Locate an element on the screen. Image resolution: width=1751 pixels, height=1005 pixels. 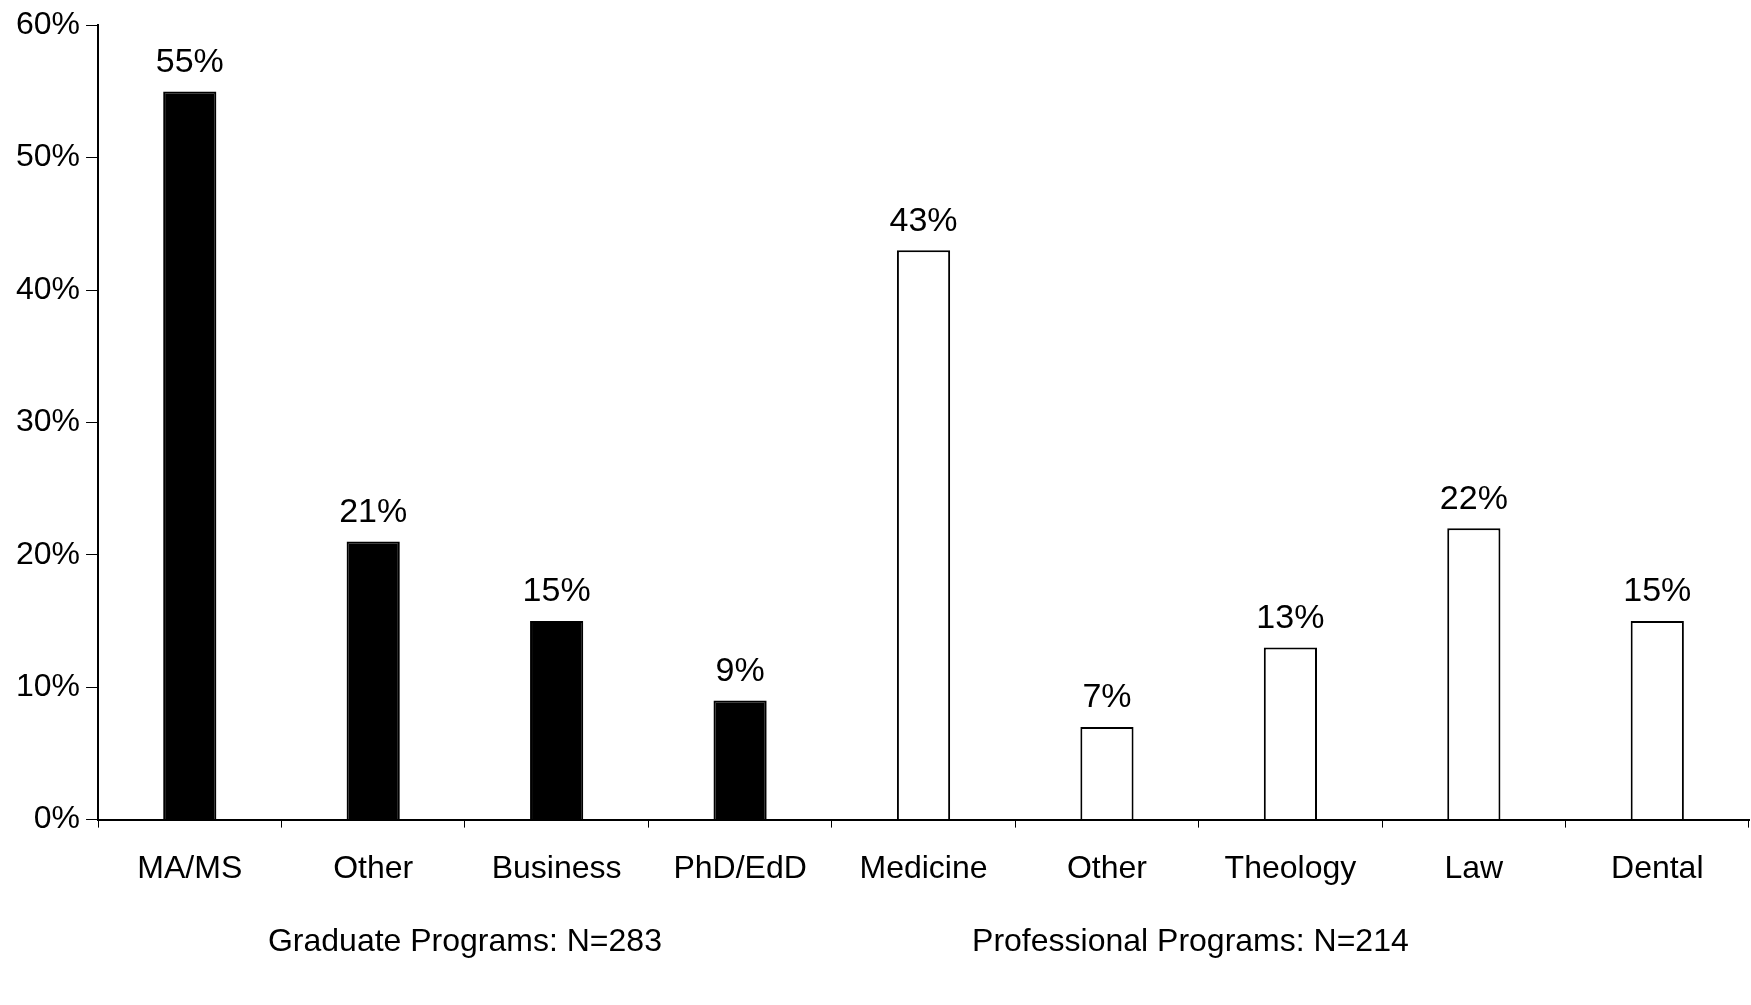
x-tick-label: MA/MS is located at coordinates (190, 866).